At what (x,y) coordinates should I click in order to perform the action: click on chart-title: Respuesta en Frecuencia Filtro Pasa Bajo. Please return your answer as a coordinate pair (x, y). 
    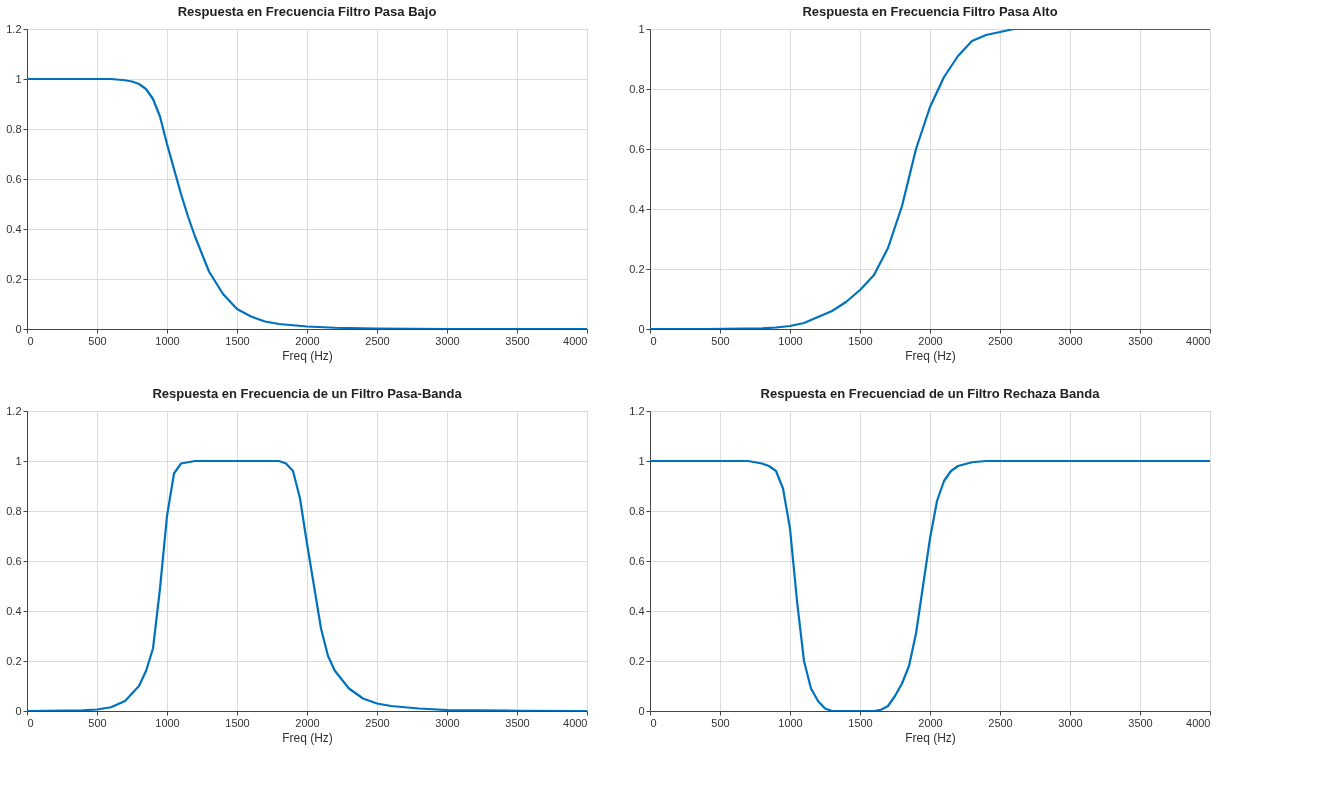
    Looking at the image, I should click on (307, 11).